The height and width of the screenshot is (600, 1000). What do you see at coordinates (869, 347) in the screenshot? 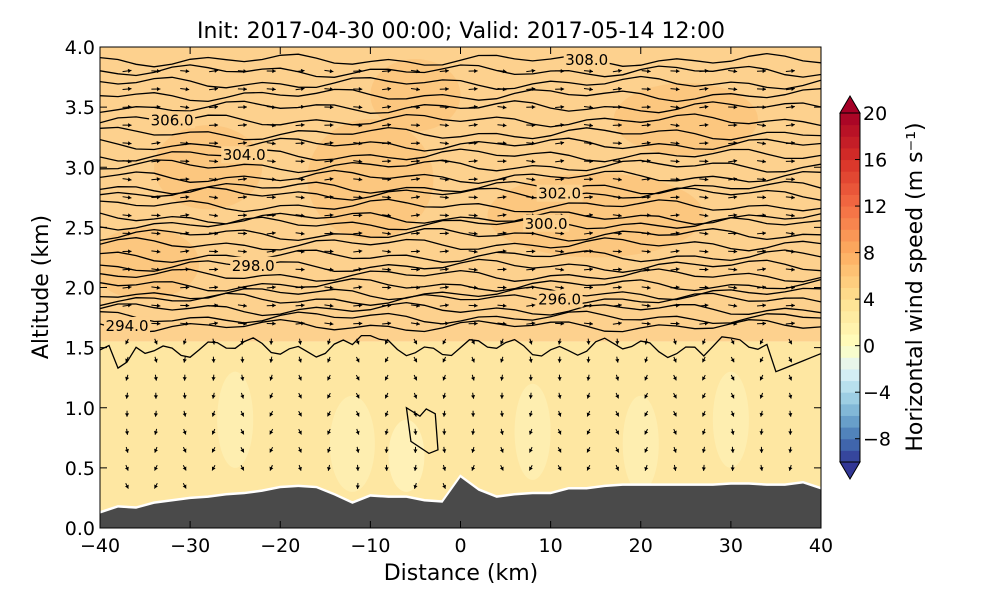
I see `colorbar-tick-label: 0` at bounding box center [869, 347].